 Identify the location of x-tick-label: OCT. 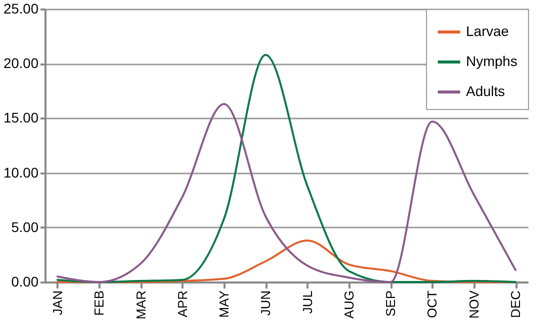
(432, 304).